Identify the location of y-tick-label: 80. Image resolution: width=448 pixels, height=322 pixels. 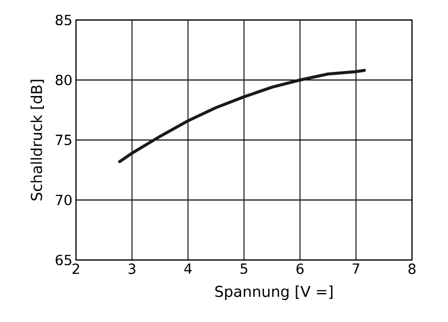
(64, 80).